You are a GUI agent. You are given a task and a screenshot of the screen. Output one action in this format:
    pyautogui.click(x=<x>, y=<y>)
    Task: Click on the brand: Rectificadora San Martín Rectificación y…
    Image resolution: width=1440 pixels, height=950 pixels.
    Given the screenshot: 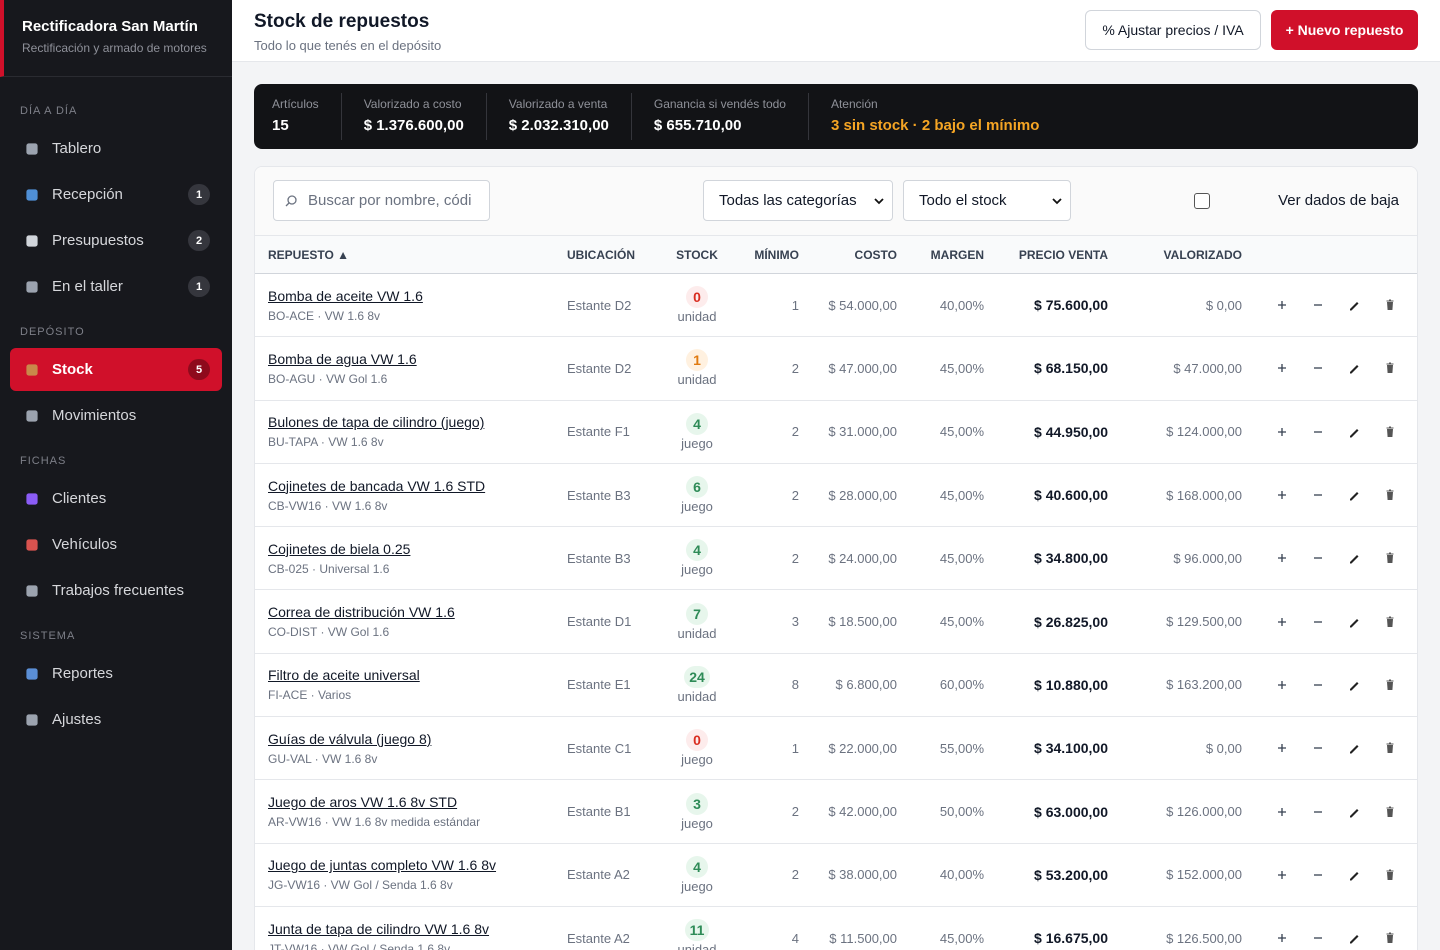 What is the action you would take?
    pyautogui.click(x=116, y=38)
    